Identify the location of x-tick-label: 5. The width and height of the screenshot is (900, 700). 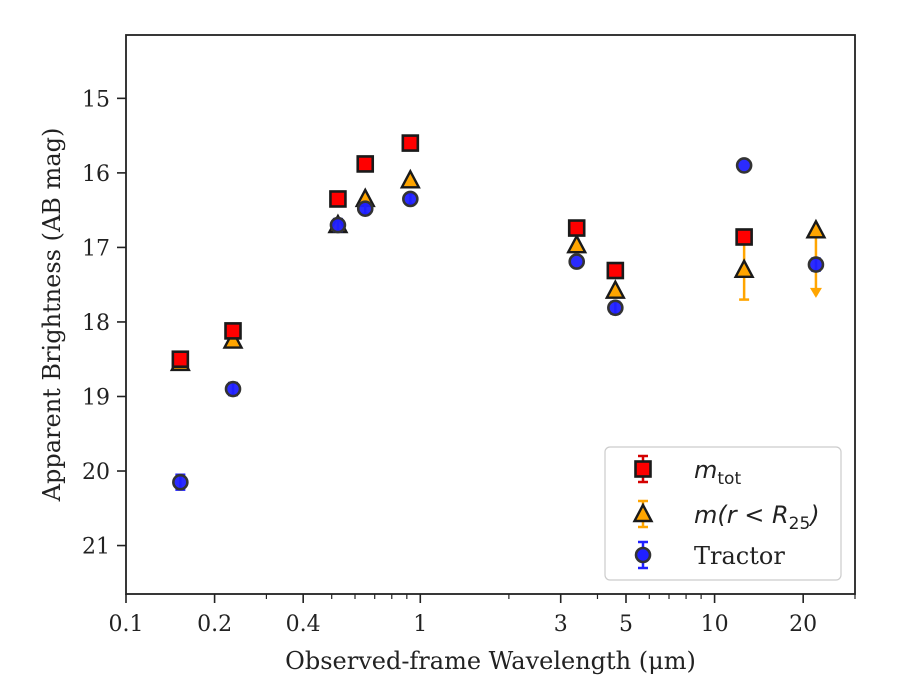
(626, 624).